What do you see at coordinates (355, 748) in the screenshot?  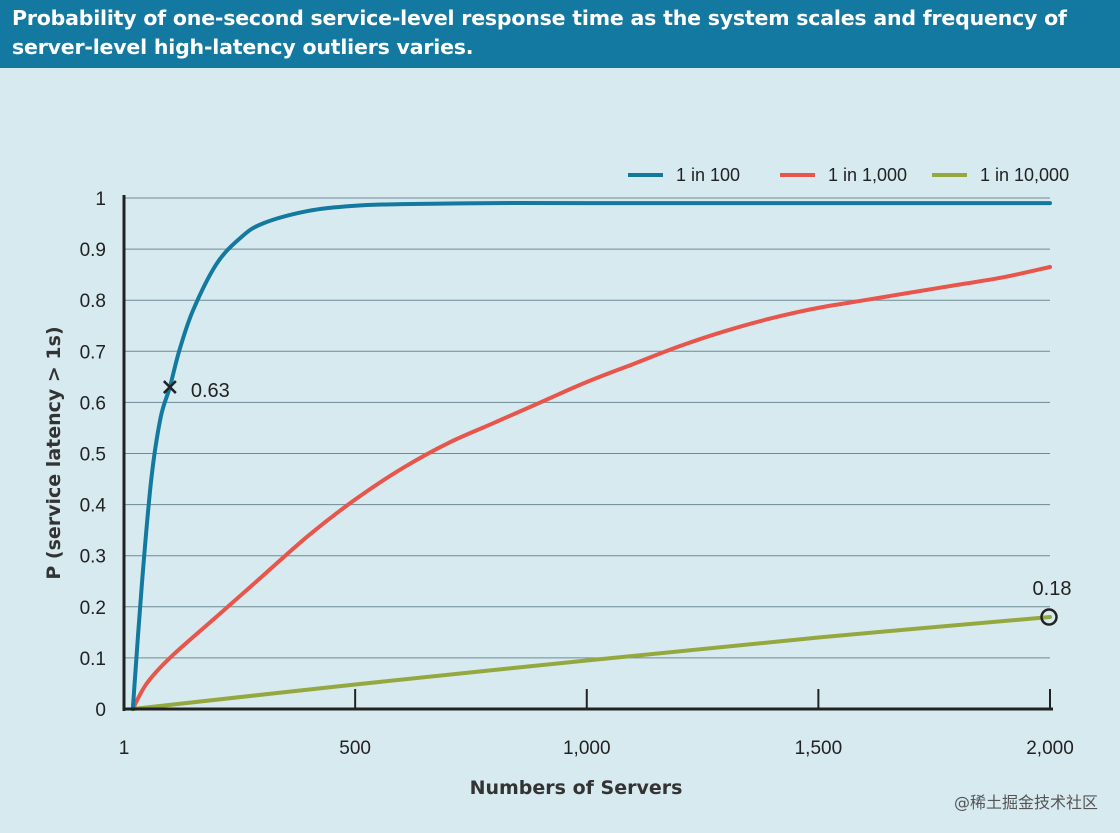 I see `x-tick-label: 500` at bounding box center [355, 748].